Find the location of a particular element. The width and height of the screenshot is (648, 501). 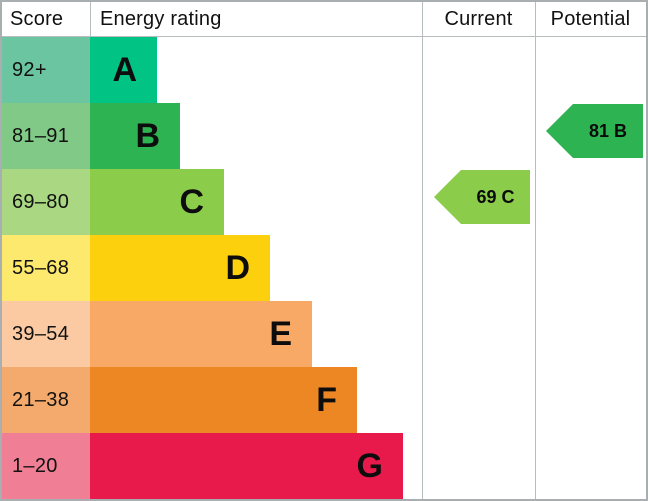

band-bar-f: F is located at coordinates (223, 400).